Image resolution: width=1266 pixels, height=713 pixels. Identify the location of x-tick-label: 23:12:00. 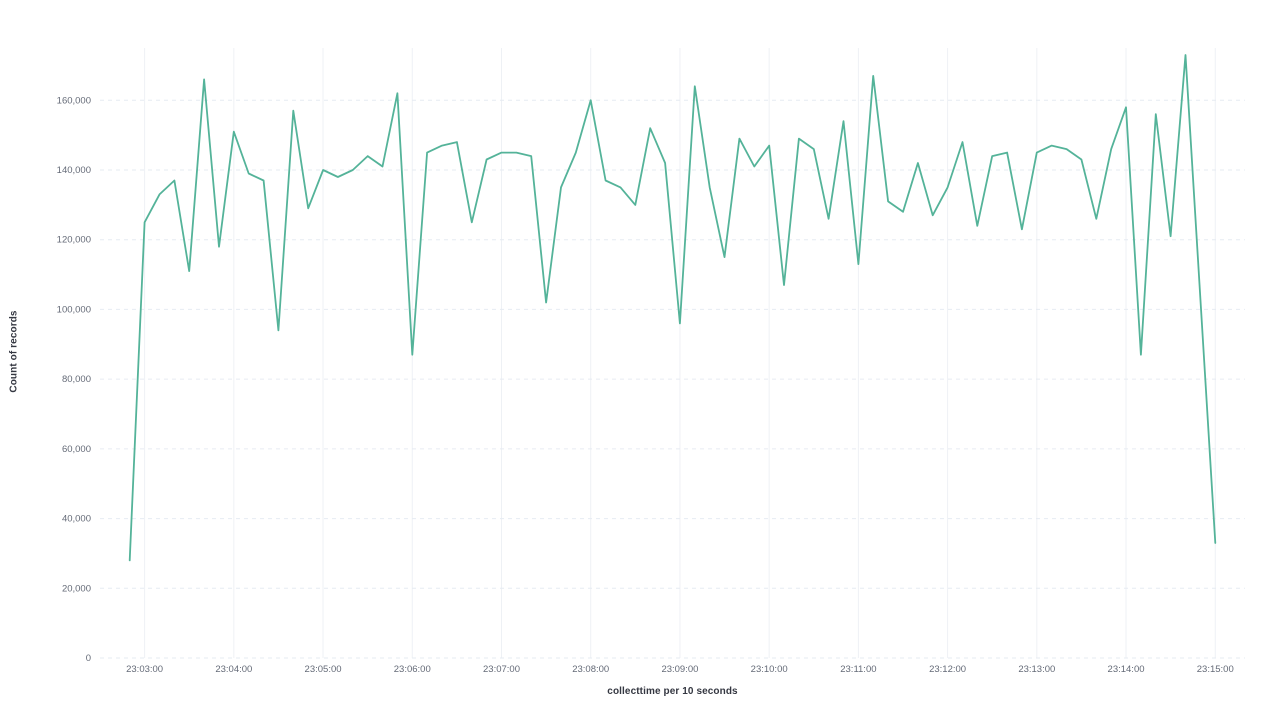
(947, 669).